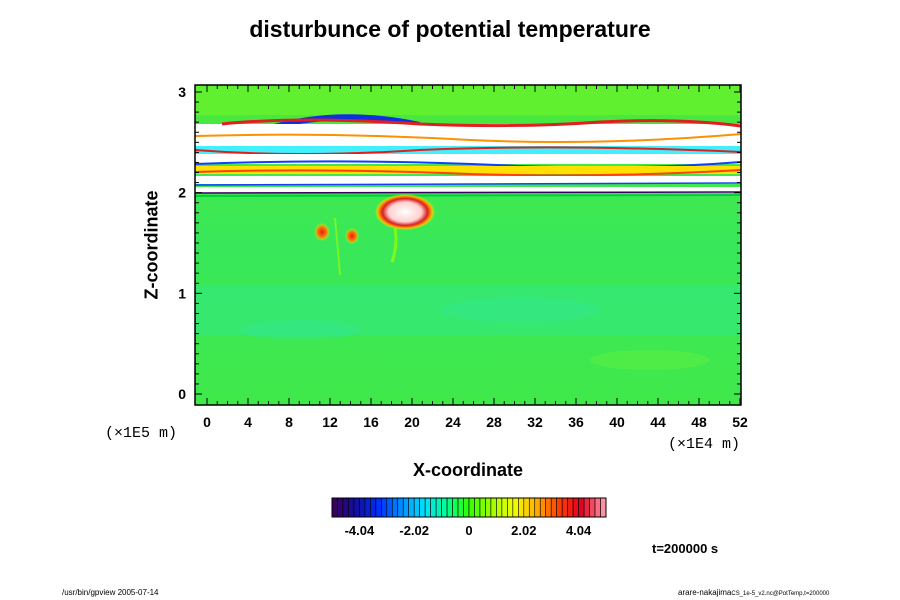 This screenshot has height=600, width=900. I want to click on mixed-band, so click(468, 150).